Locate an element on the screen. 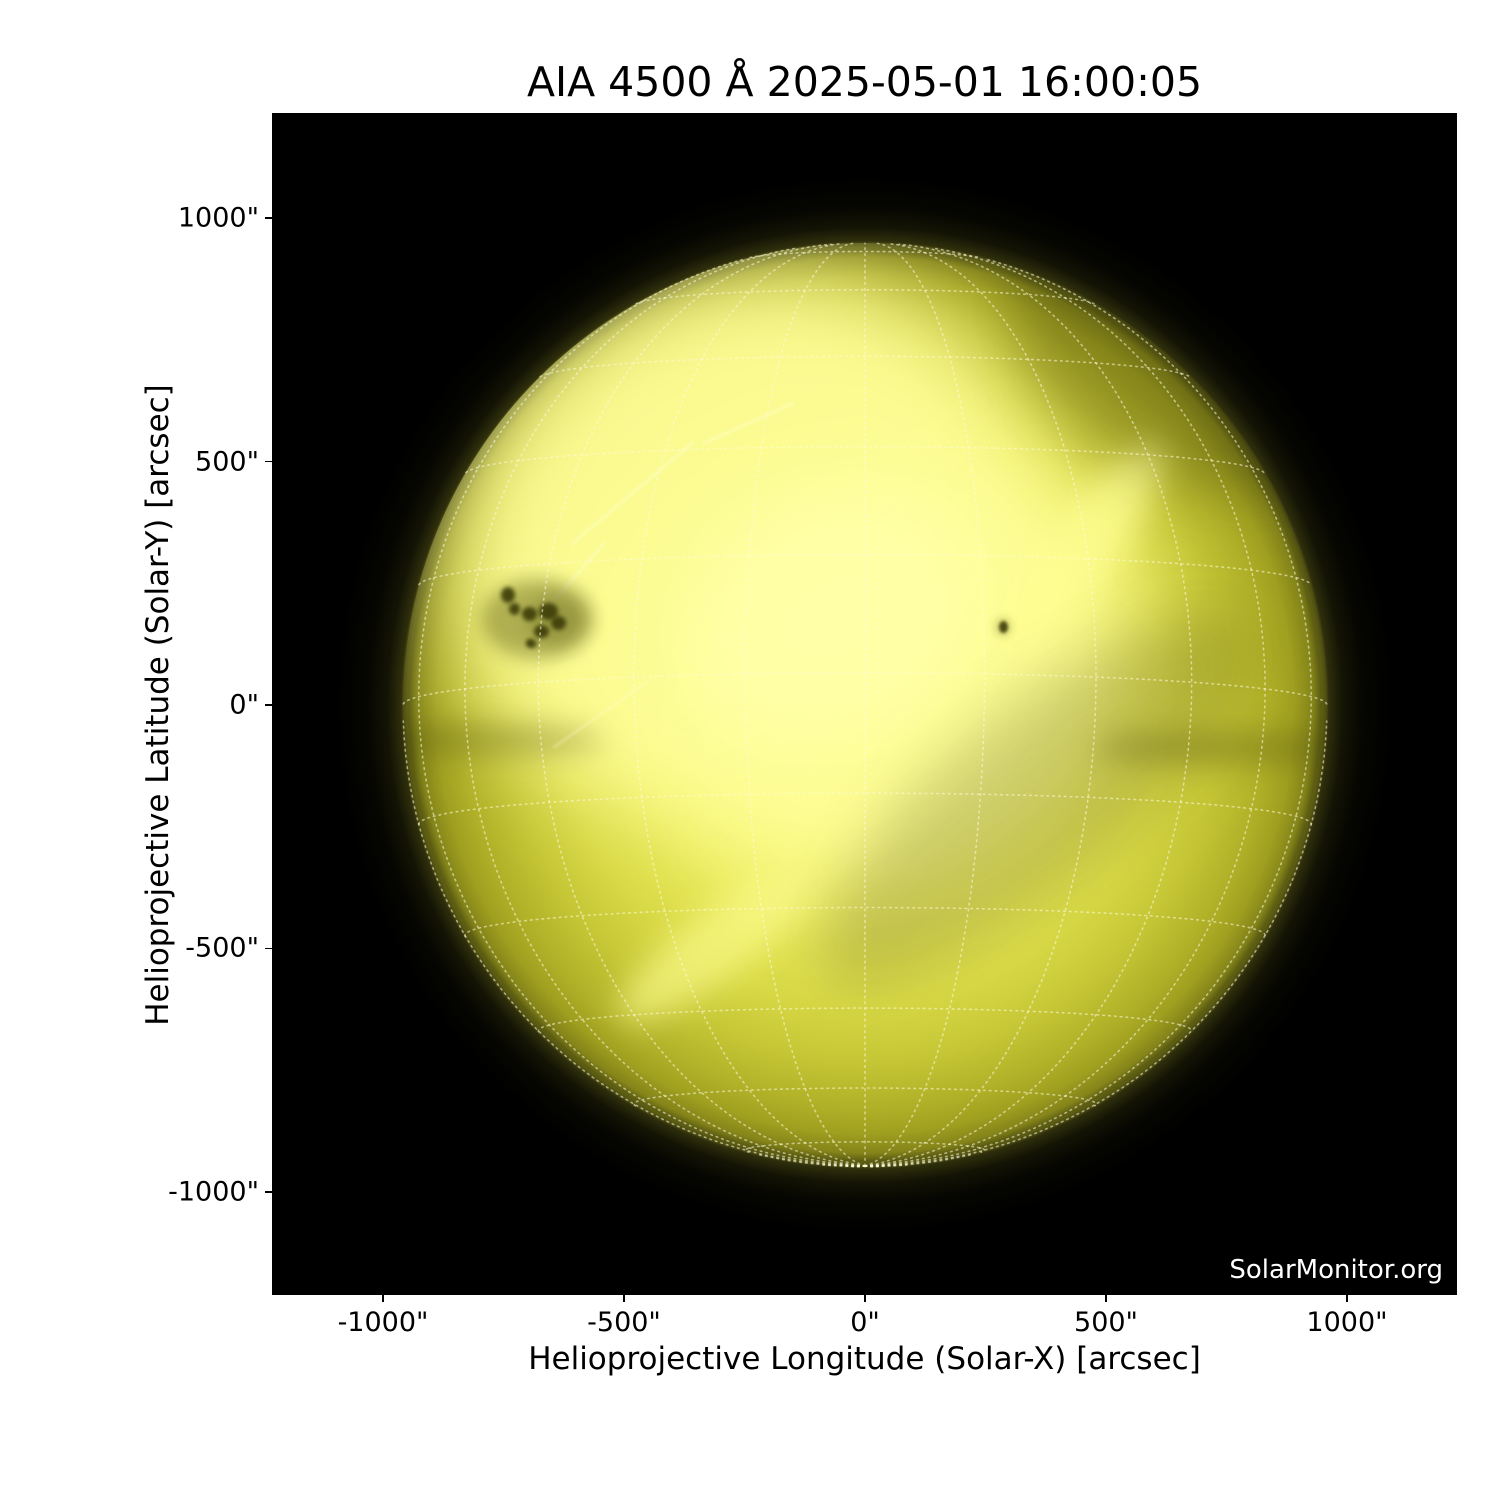 The image size is (1500, 1500). y-tick-label: -500" is located at coordinates (222, 948).